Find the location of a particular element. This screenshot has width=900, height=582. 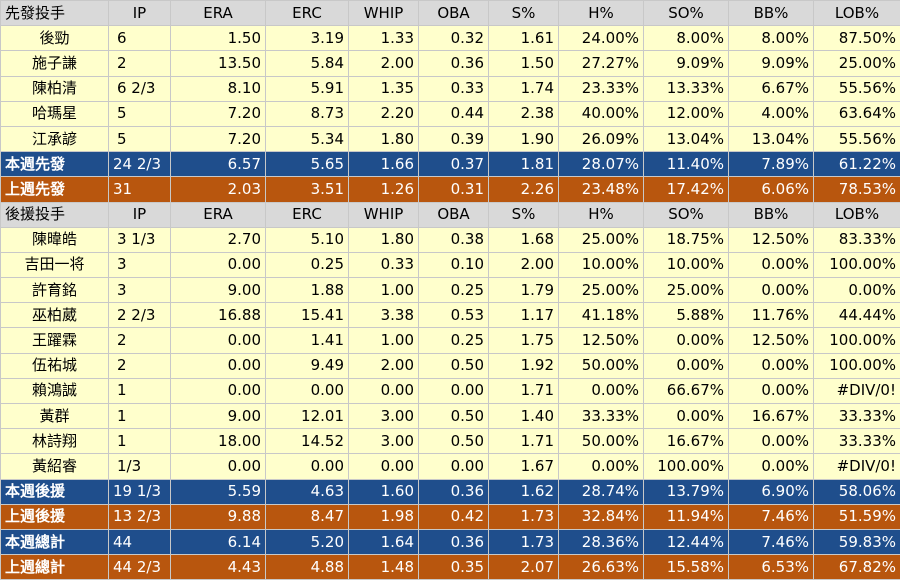

stat-cell: 2.00 is located at coordinates (523, 265).